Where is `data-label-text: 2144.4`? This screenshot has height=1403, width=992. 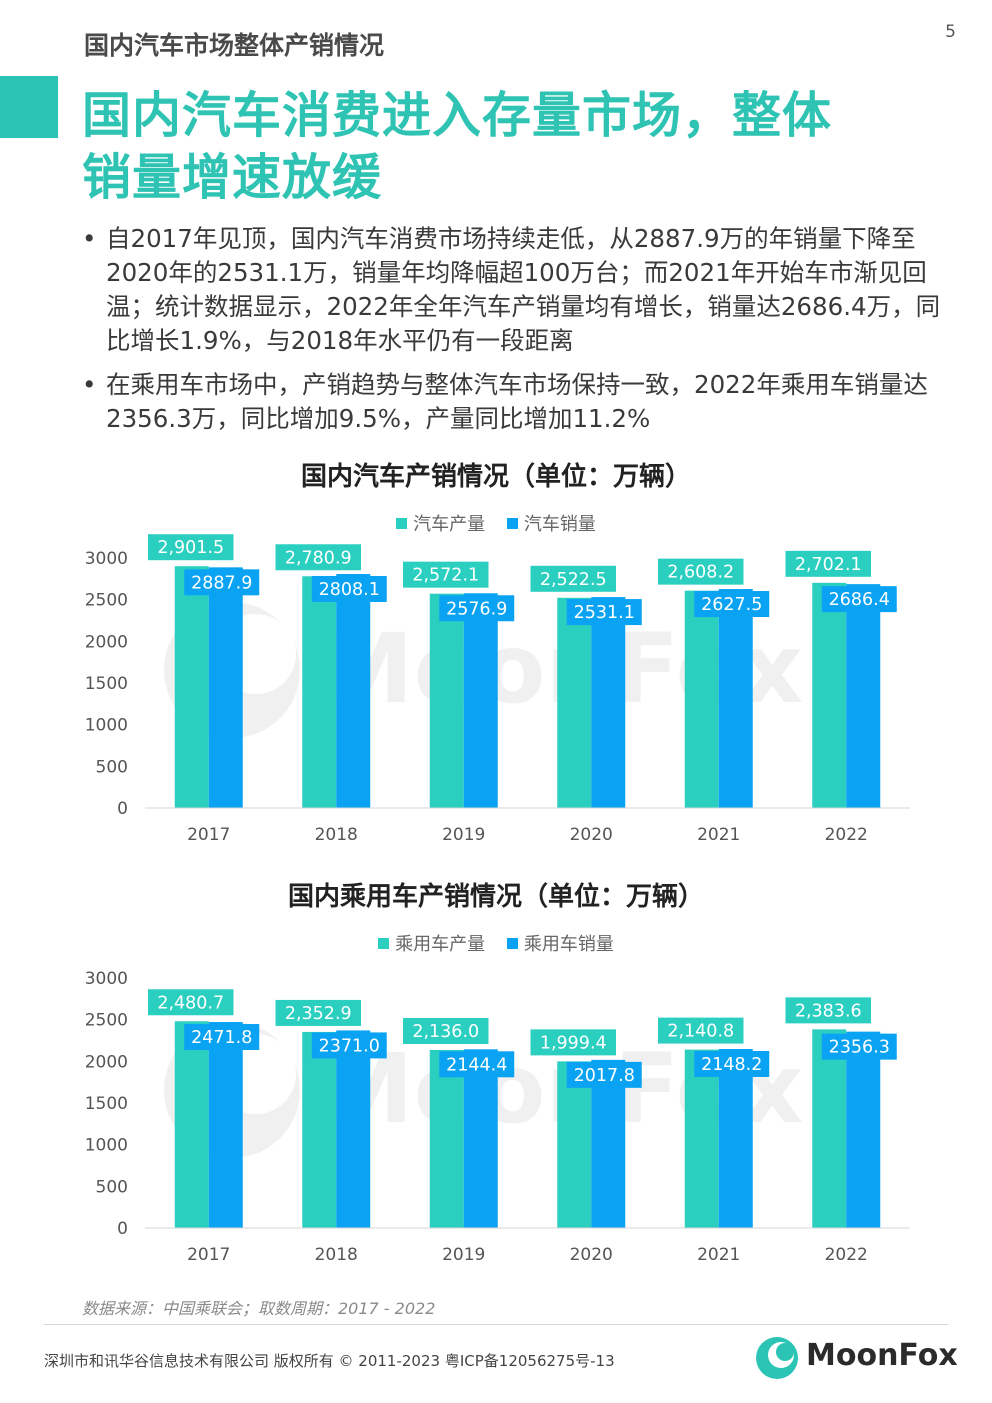
data-label-text: 2144.4 is located at coordinates (476, 1065).